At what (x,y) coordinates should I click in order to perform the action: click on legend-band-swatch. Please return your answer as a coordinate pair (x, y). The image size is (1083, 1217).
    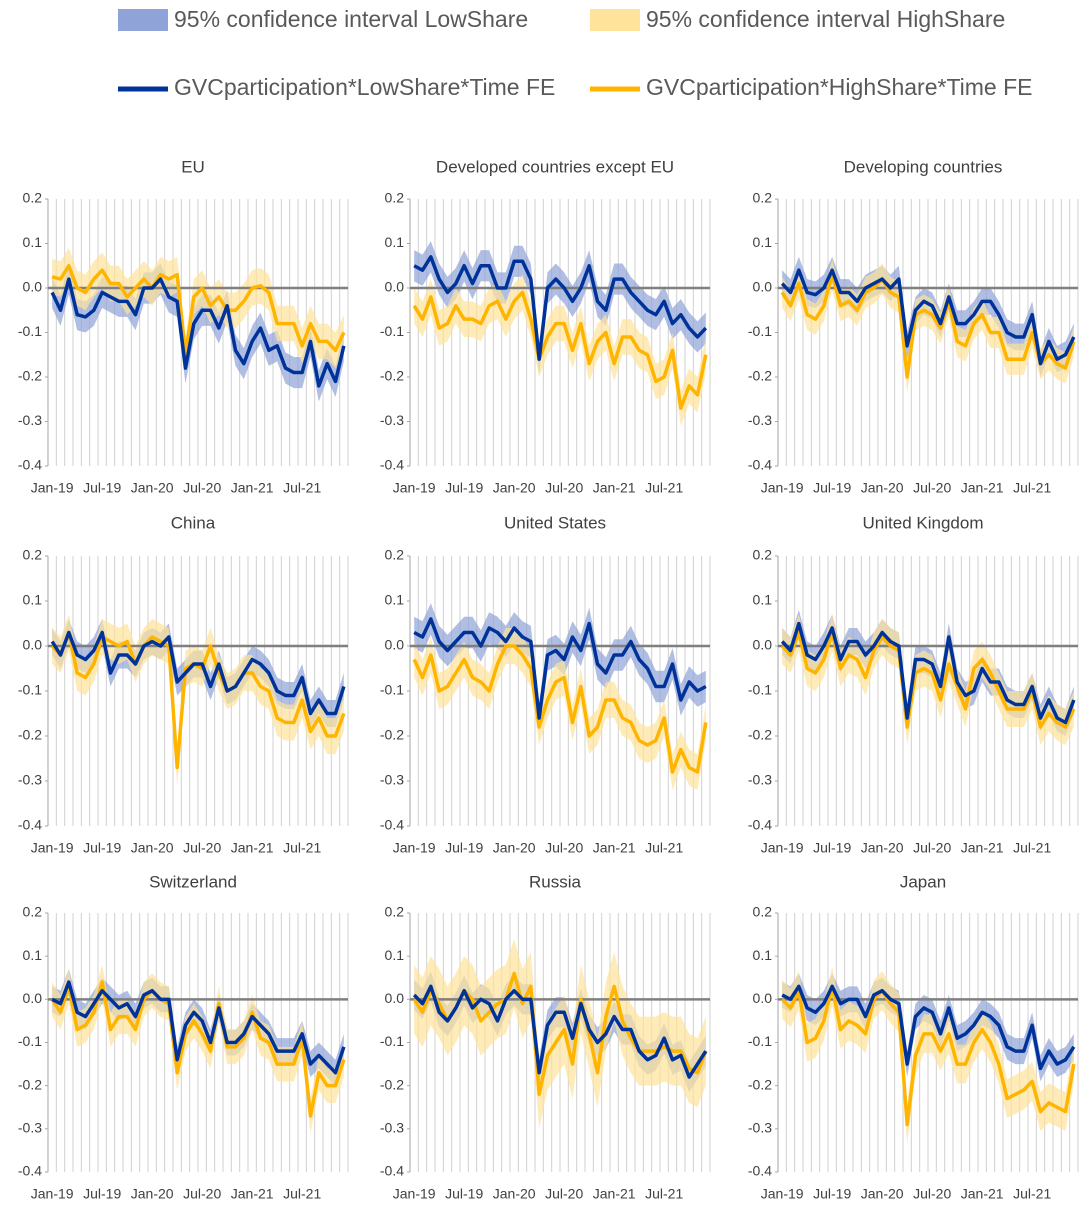
    Looking at the image, I should click on (143, 20).